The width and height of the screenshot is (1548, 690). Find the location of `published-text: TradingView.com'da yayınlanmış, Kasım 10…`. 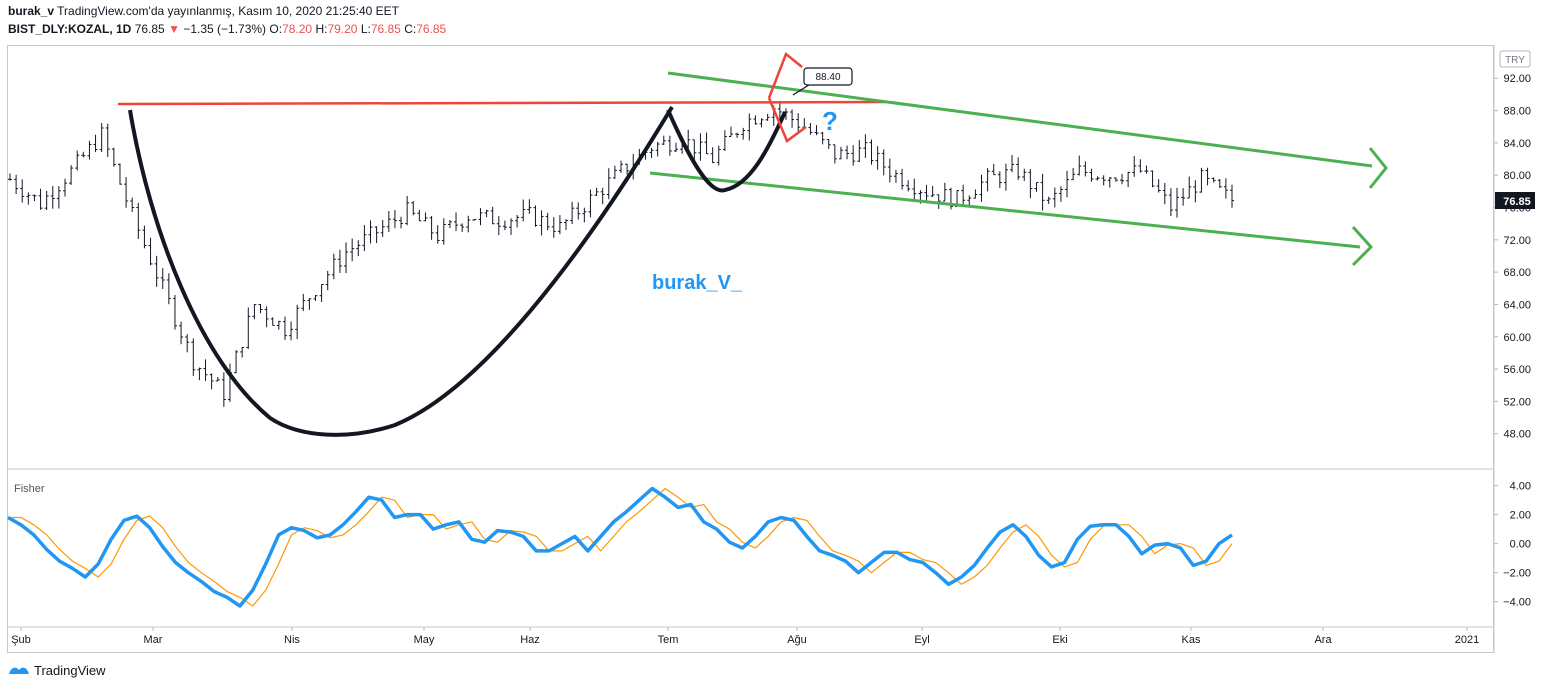

published-text: TradingView.com'da yayınlanmış, Kasım 10… is located at coordinates (228, 11).